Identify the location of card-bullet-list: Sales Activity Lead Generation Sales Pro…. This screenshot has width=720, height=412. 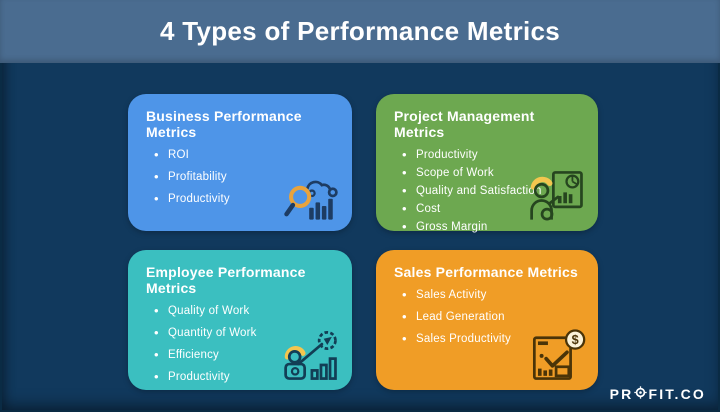
(488, 317).